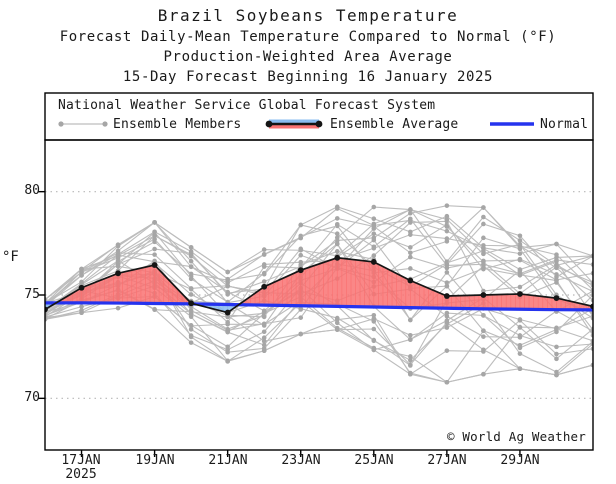  I want to click on legend-label-ensemble-members: Ensemble Members, so click(177, 124).